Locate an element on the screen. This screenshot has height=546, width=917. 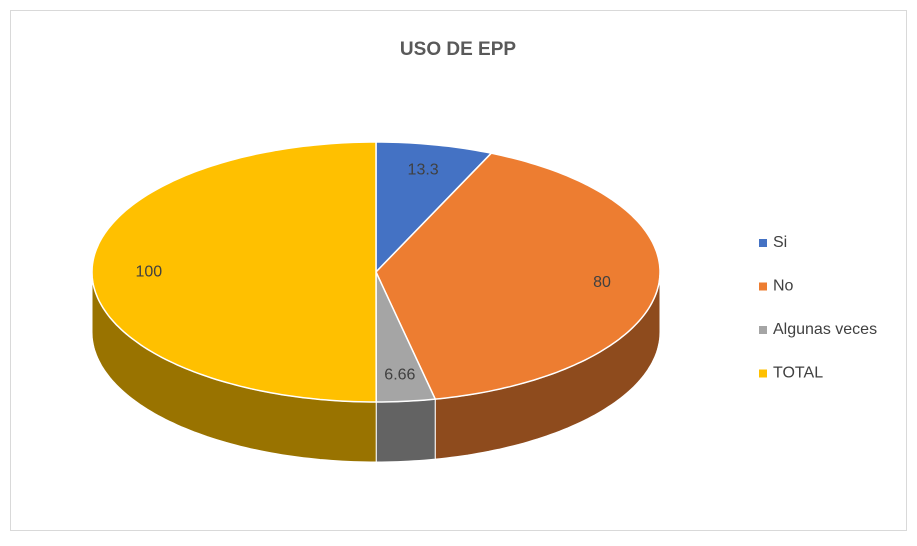
legend-label: Si is located at coordinates (780, 242).